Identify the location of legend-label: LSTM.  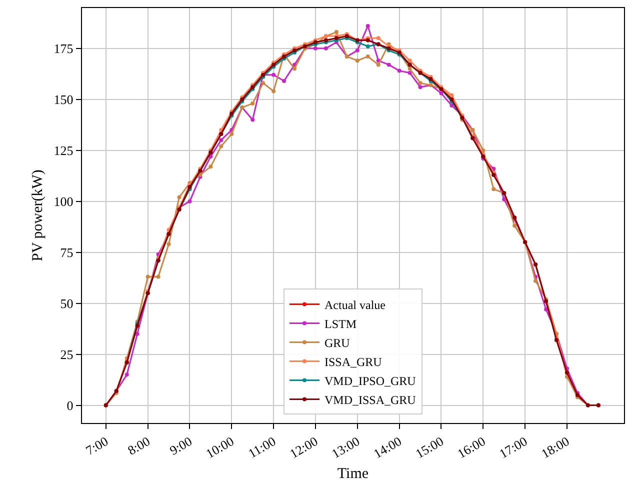
(340, 323).